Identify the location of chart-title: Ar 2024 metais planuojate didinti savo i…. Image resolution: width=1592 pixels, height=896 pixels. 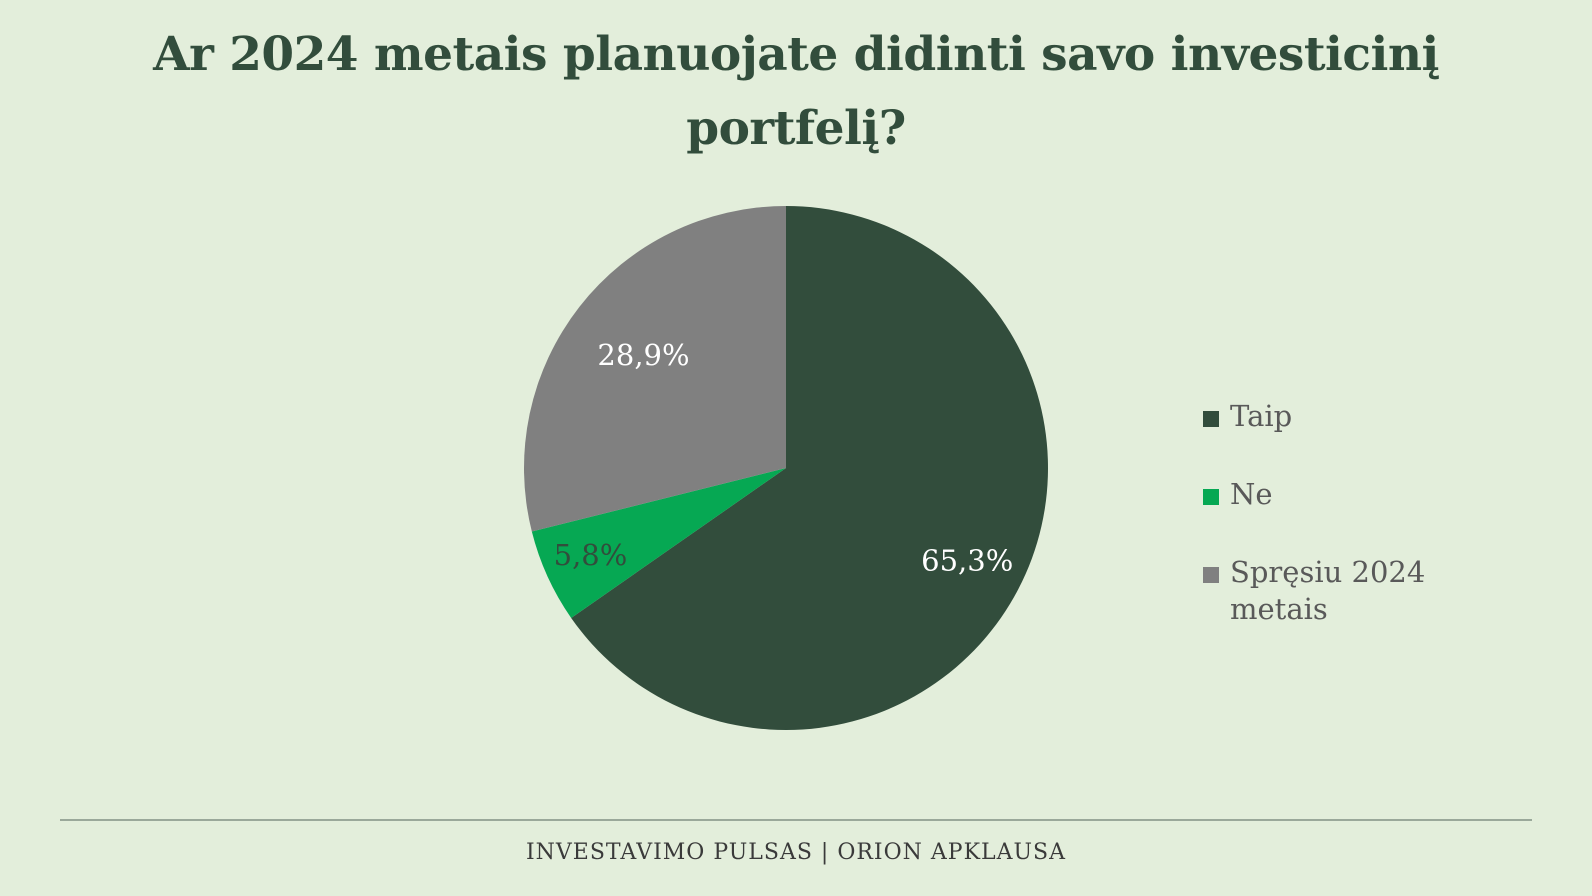
(796, 91).